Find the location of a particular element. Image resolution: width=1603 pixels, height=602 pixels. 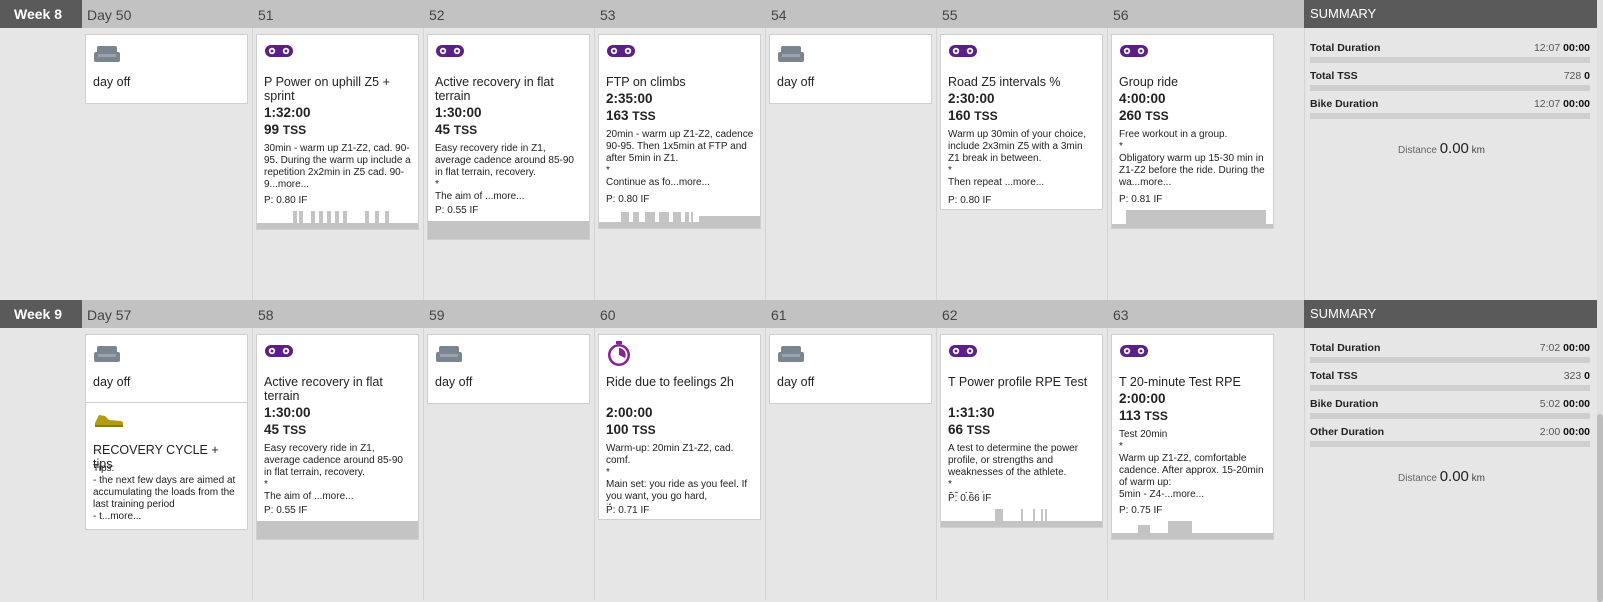

summary-bike-duration: Bike Duration 5:02 00:00 is located at coordinates (1450, 404).